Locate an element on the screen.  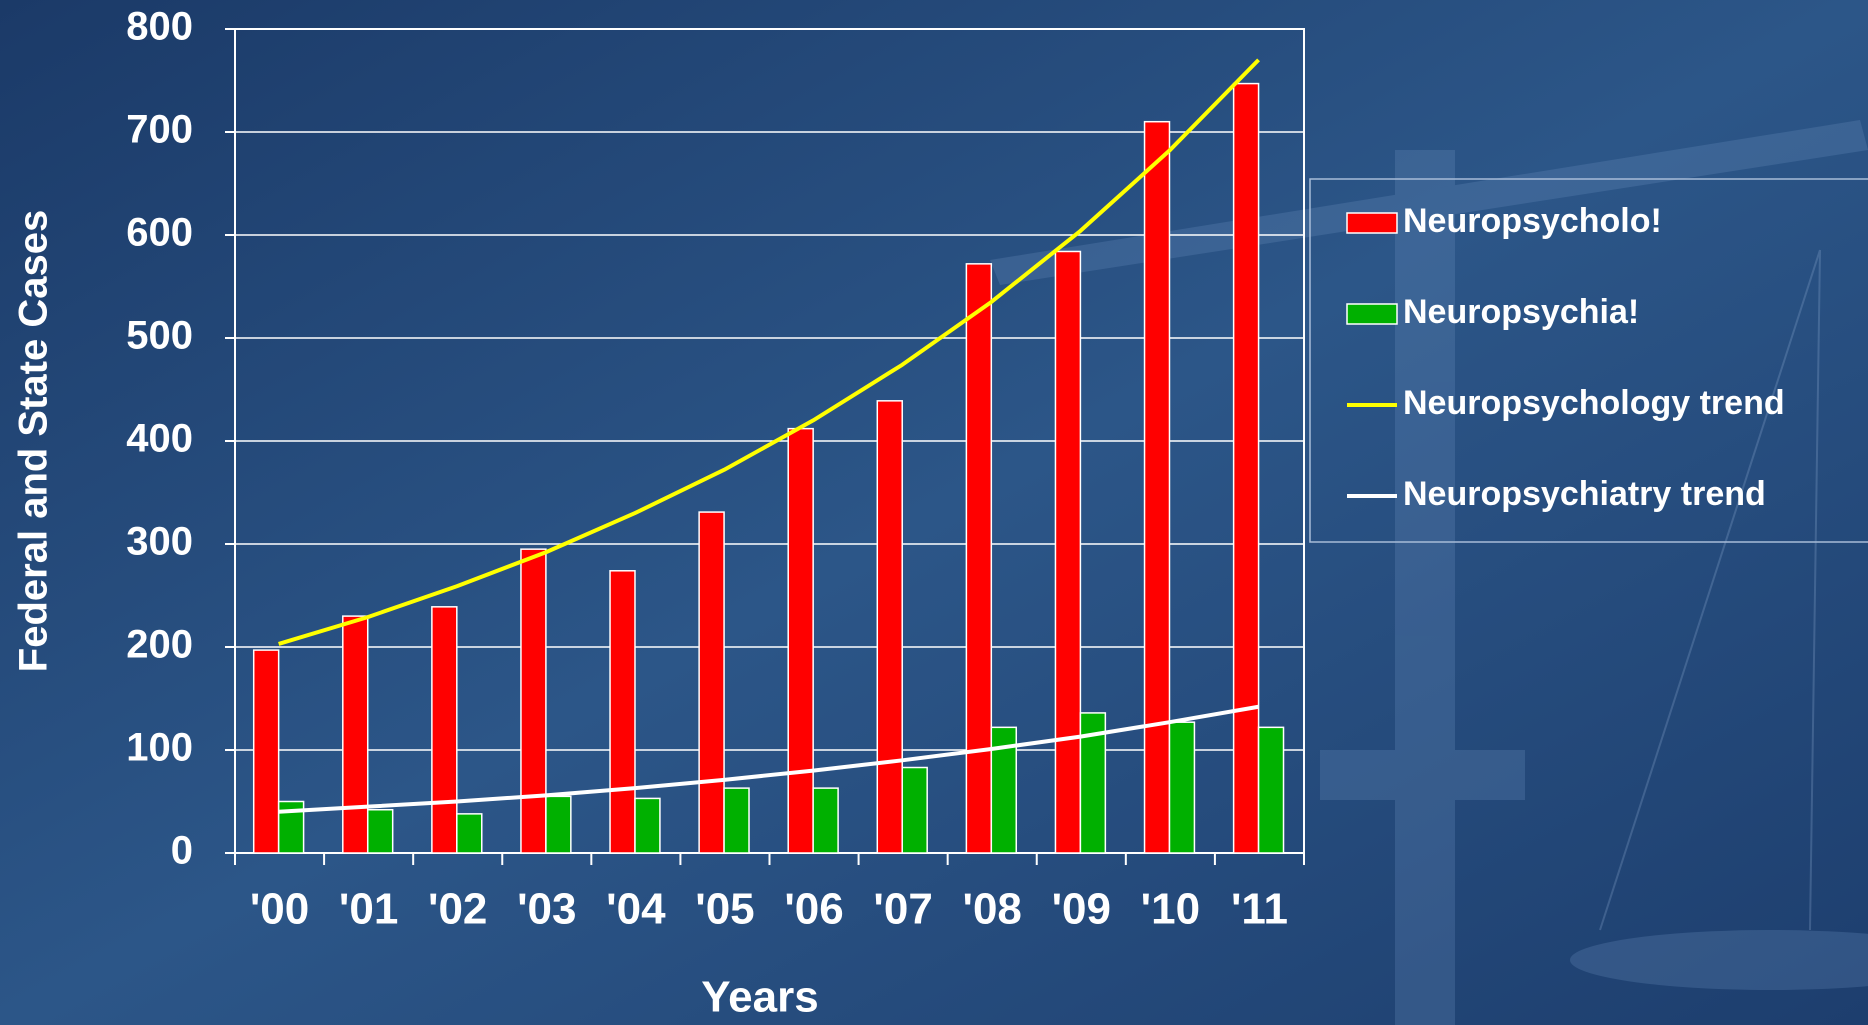
y-tick-label: 800 is located at coordinates (159, 27).